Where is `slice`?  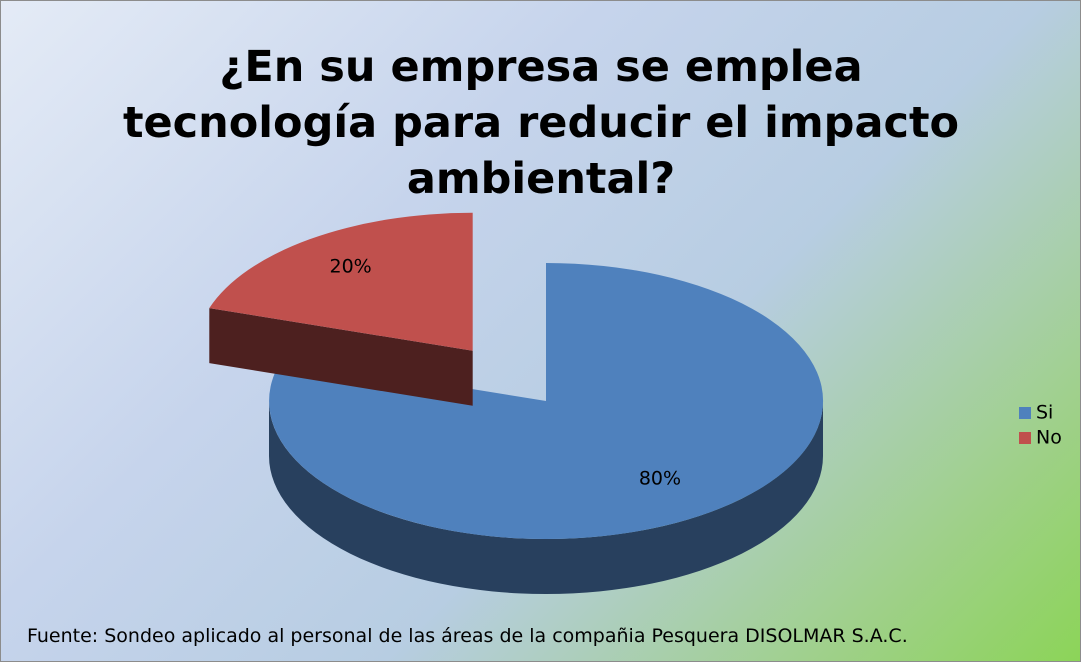
slice is located at coordinates (341, 281).